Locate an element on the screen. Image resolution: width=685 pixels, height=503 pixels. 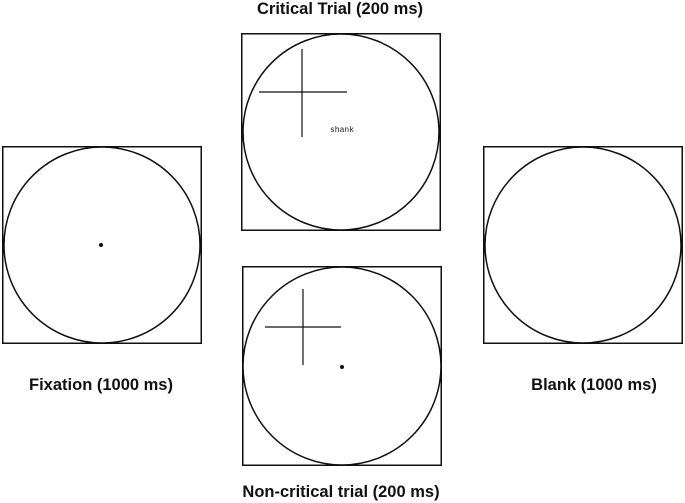
noncritical-trial-panel is located at coordinates (342, 366).